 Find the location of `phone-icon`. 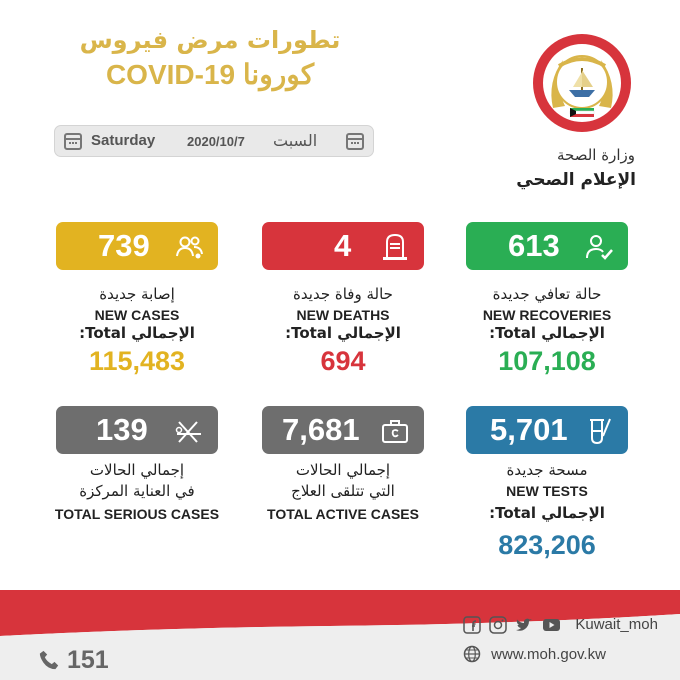

phone-icon is located at coordinates (49, 660).